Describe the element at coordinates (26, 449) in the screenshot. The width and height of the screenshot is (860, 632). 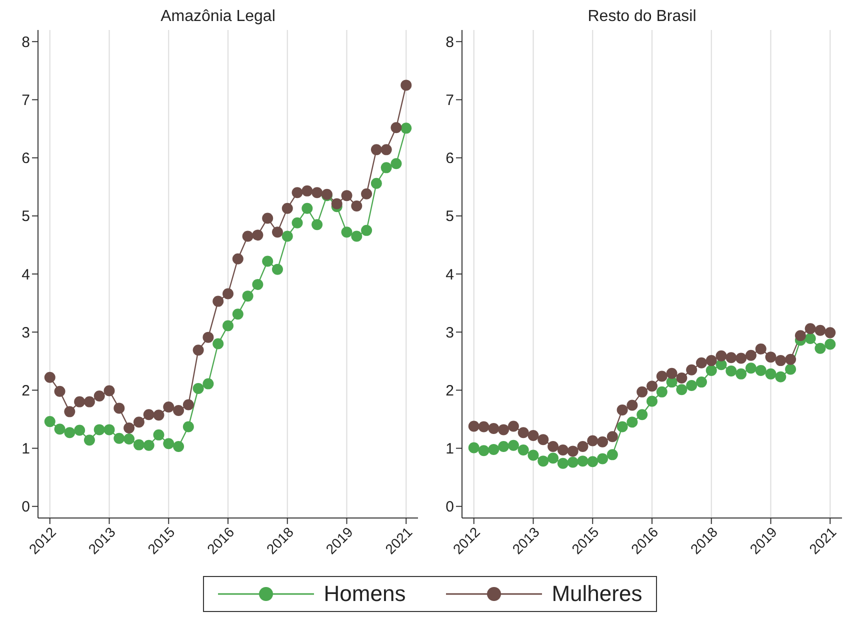
I see `y-tick-label: 1` at that location.